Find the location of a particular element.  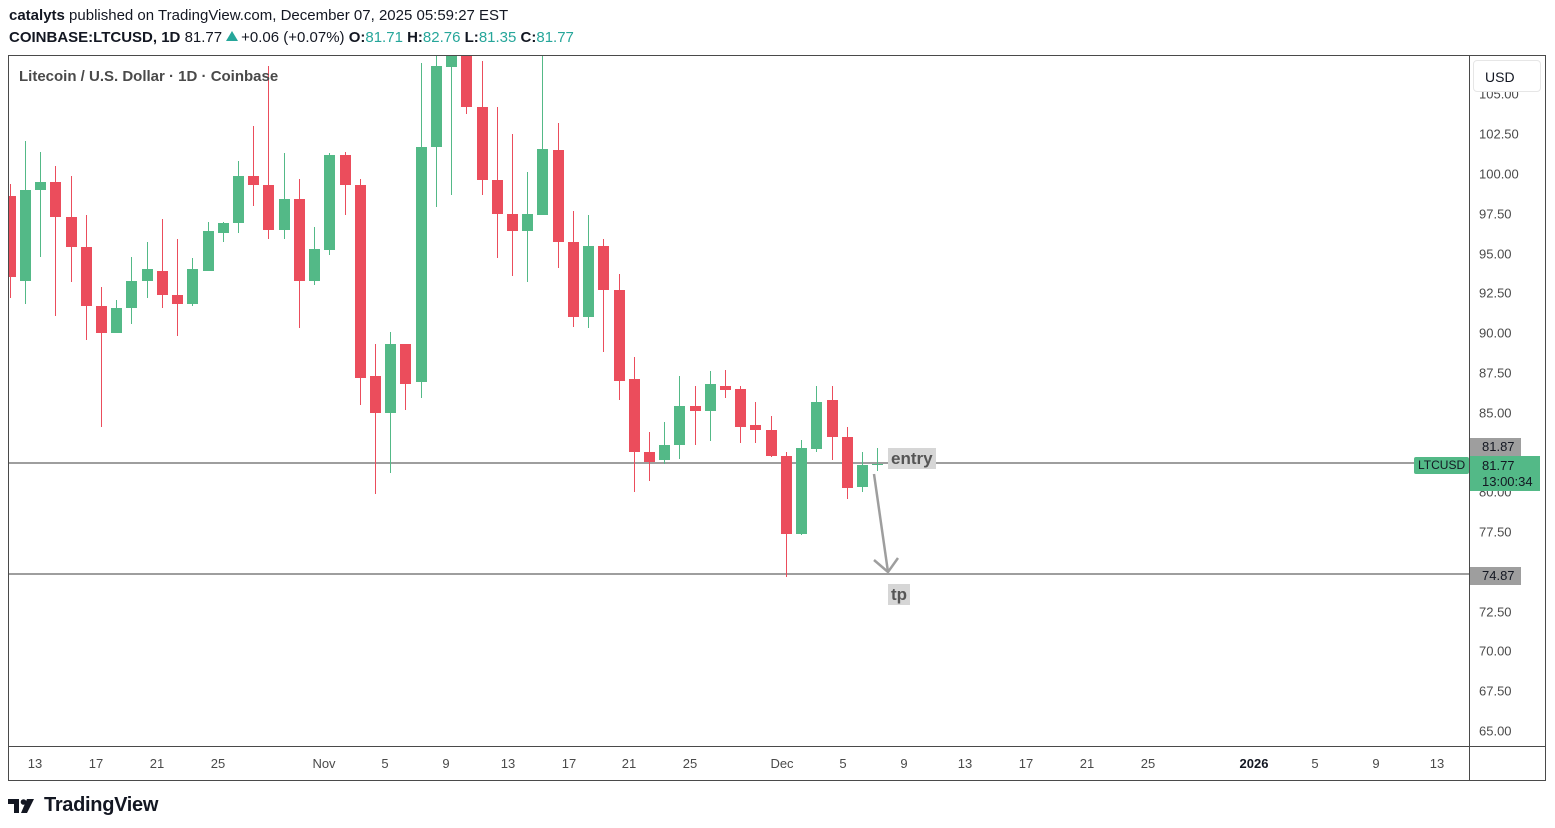

author-name: catalyts is located at coordinates (37, 15).